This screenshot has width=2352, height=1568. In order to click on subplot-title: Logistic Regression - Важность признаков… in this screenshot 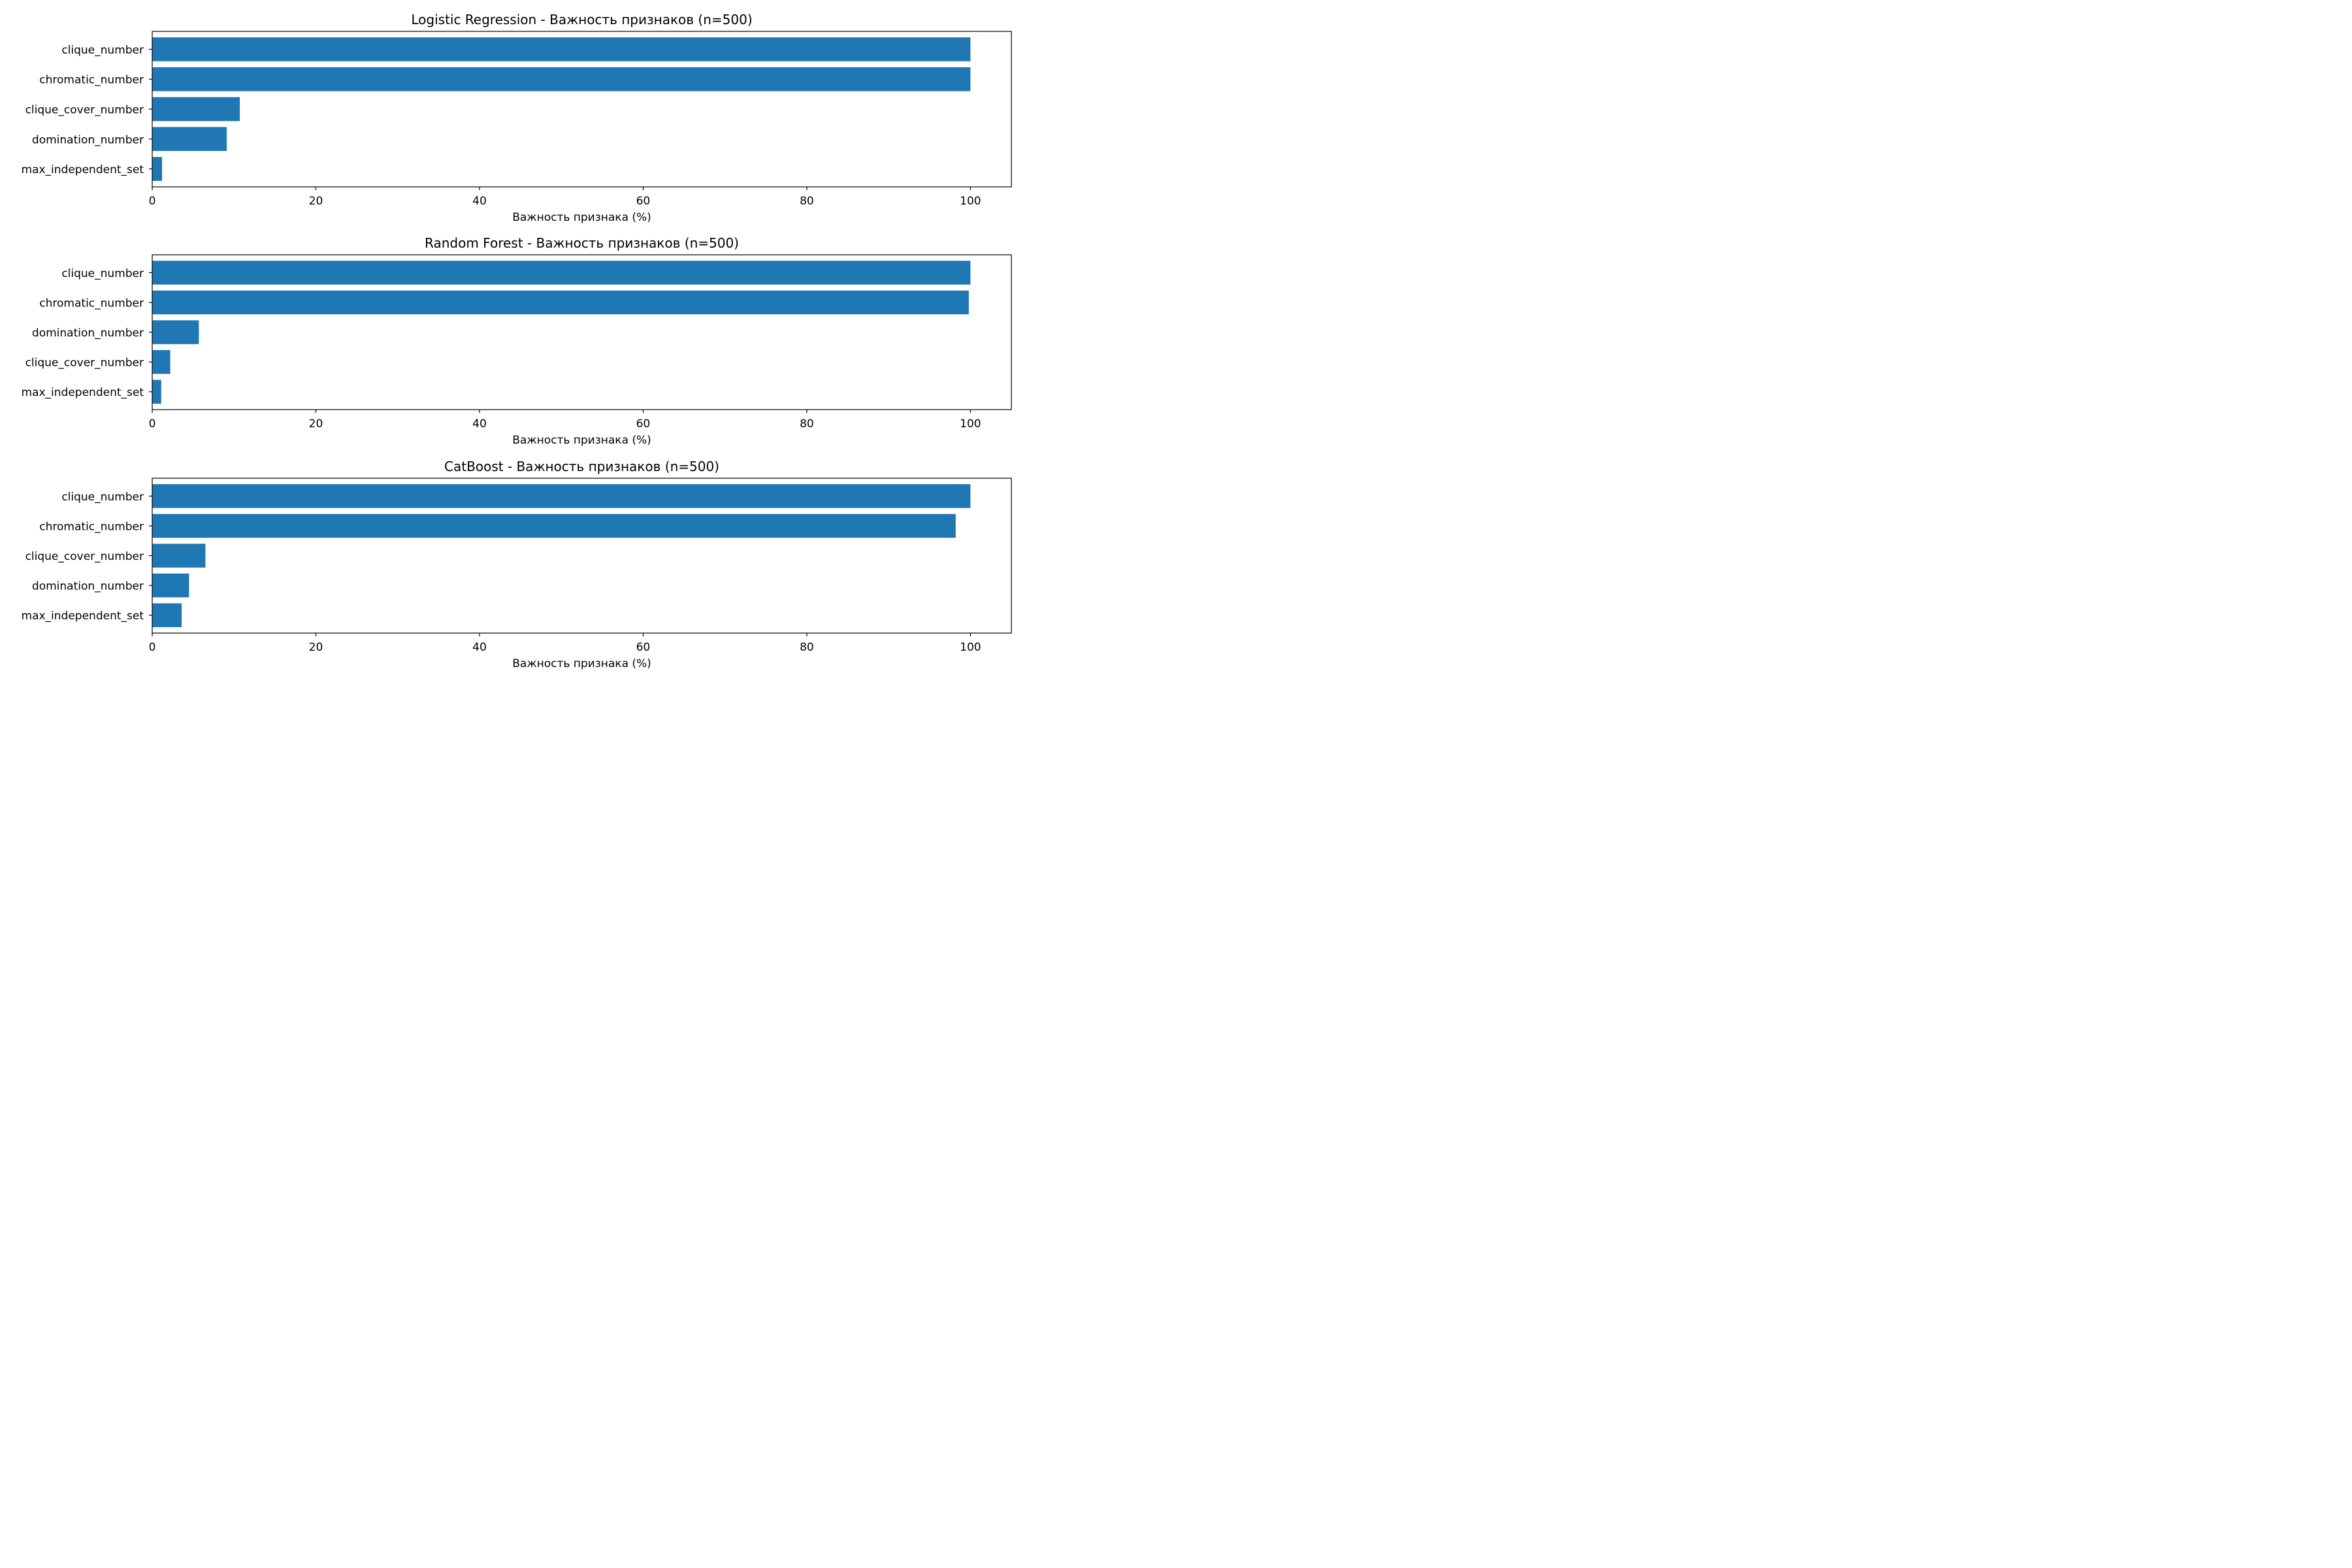, I will do `click(581, 19)`.